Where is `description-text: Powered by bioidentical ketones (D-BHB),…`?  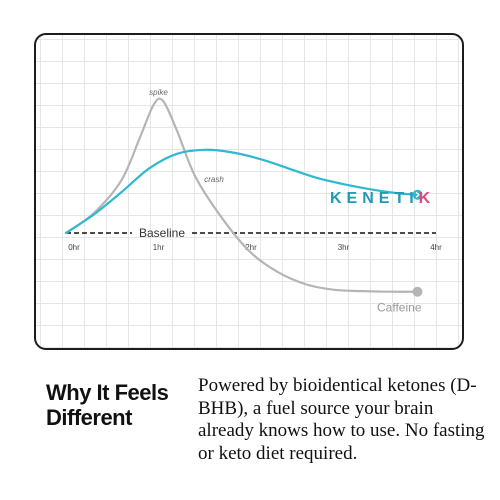
description-text: Powered by bioidentical ketones (D-BHB),… is located at coordinates (341, 419).